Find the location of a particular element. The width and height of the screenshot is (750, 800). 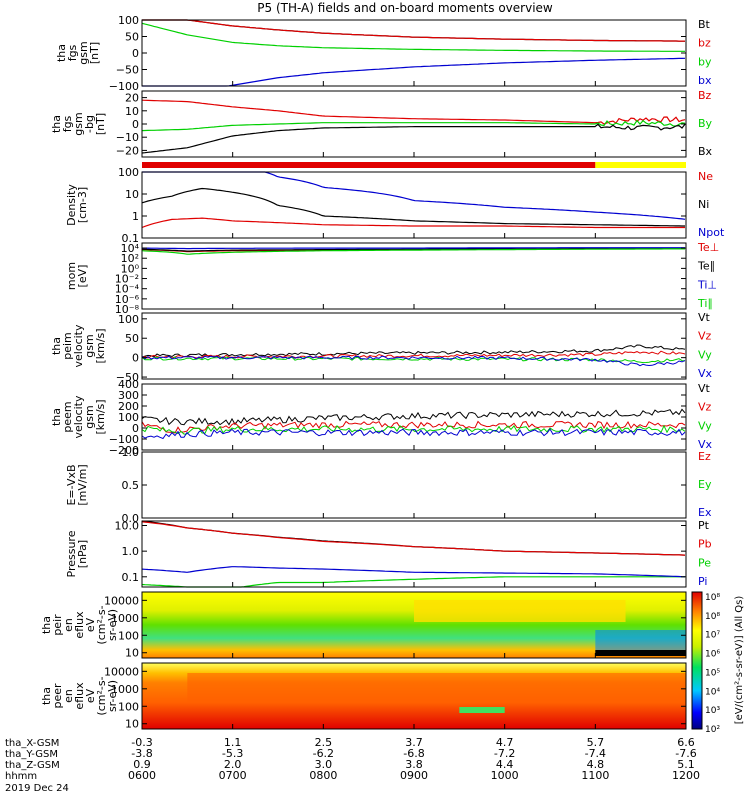

legend-pressure: Pi is located at coordinates (702, 581).